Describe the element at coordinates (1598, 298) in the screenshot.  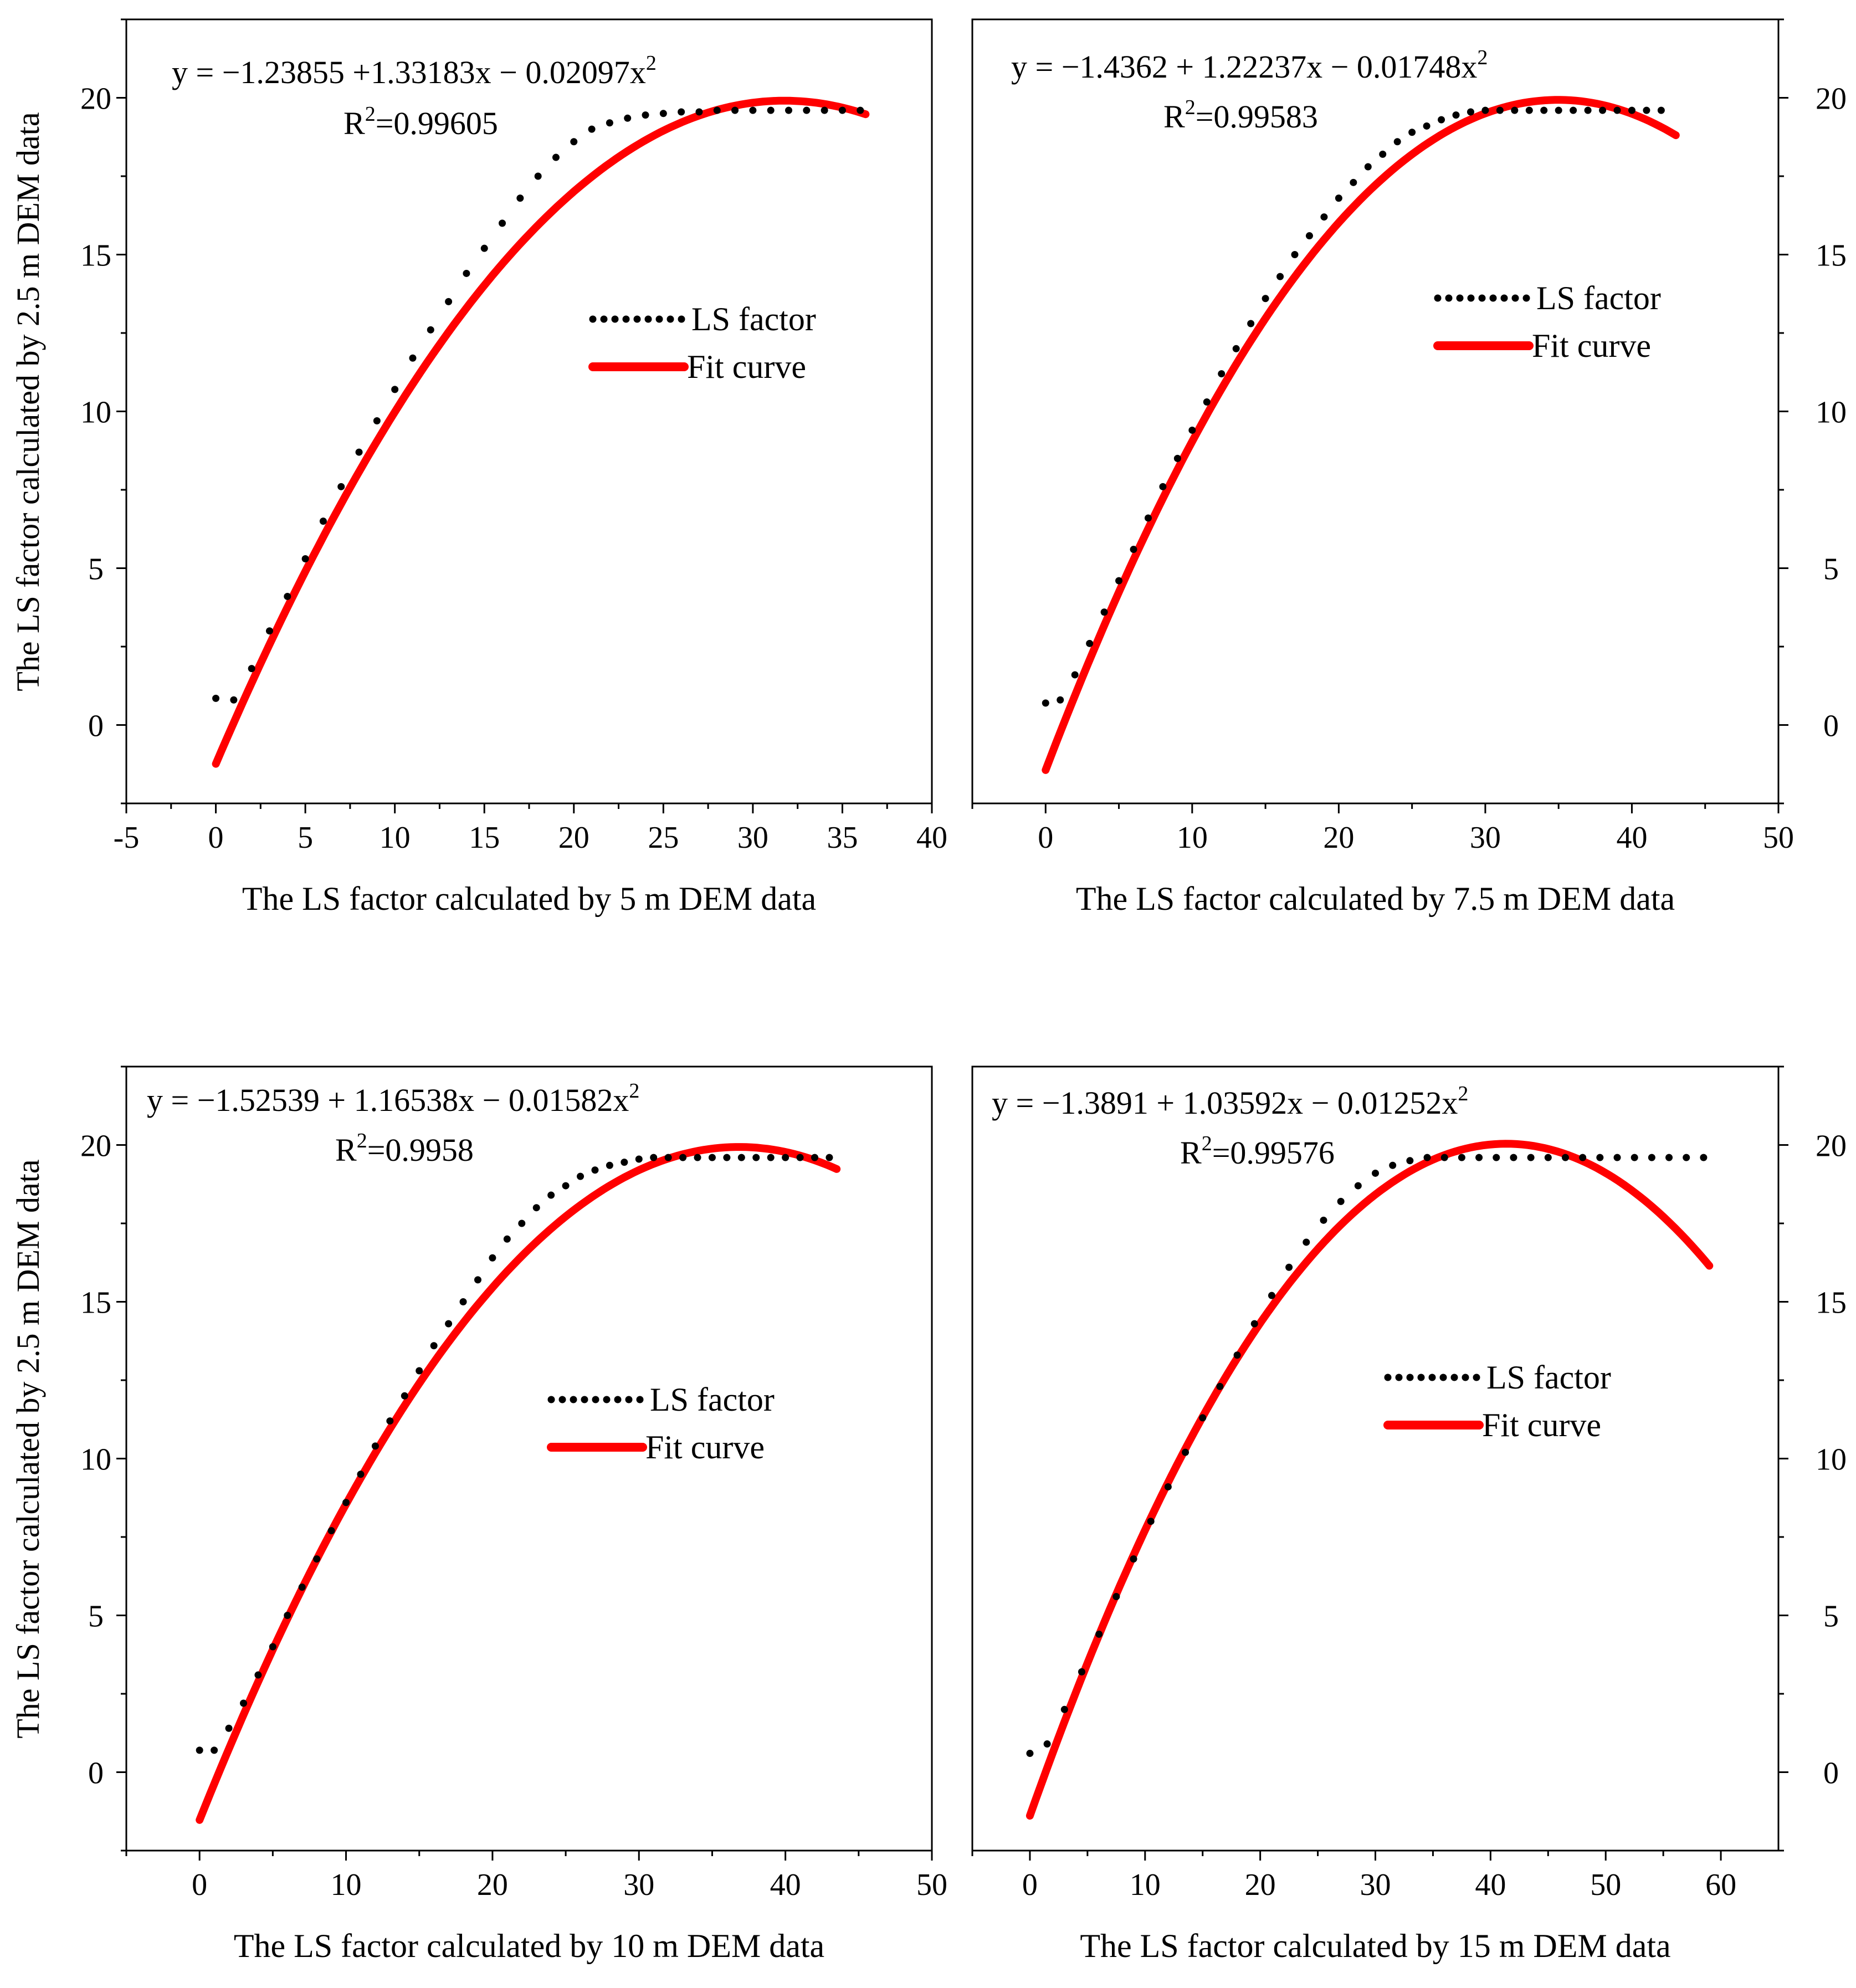
I see `legend-data-label: LS factor` at that location.